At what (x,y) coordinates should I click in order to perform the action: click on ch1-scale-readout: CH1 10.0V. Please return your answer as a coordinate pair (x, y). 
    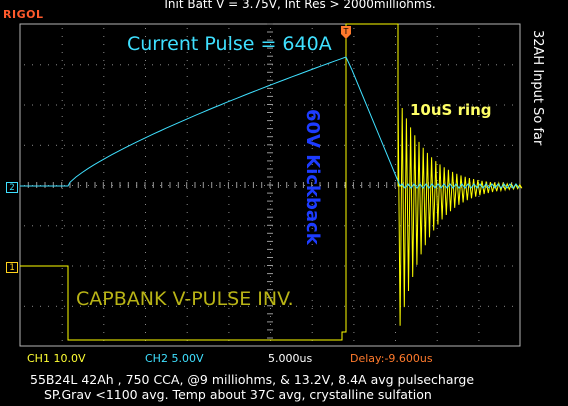
    Looking at the image, I should click on (56, 358).